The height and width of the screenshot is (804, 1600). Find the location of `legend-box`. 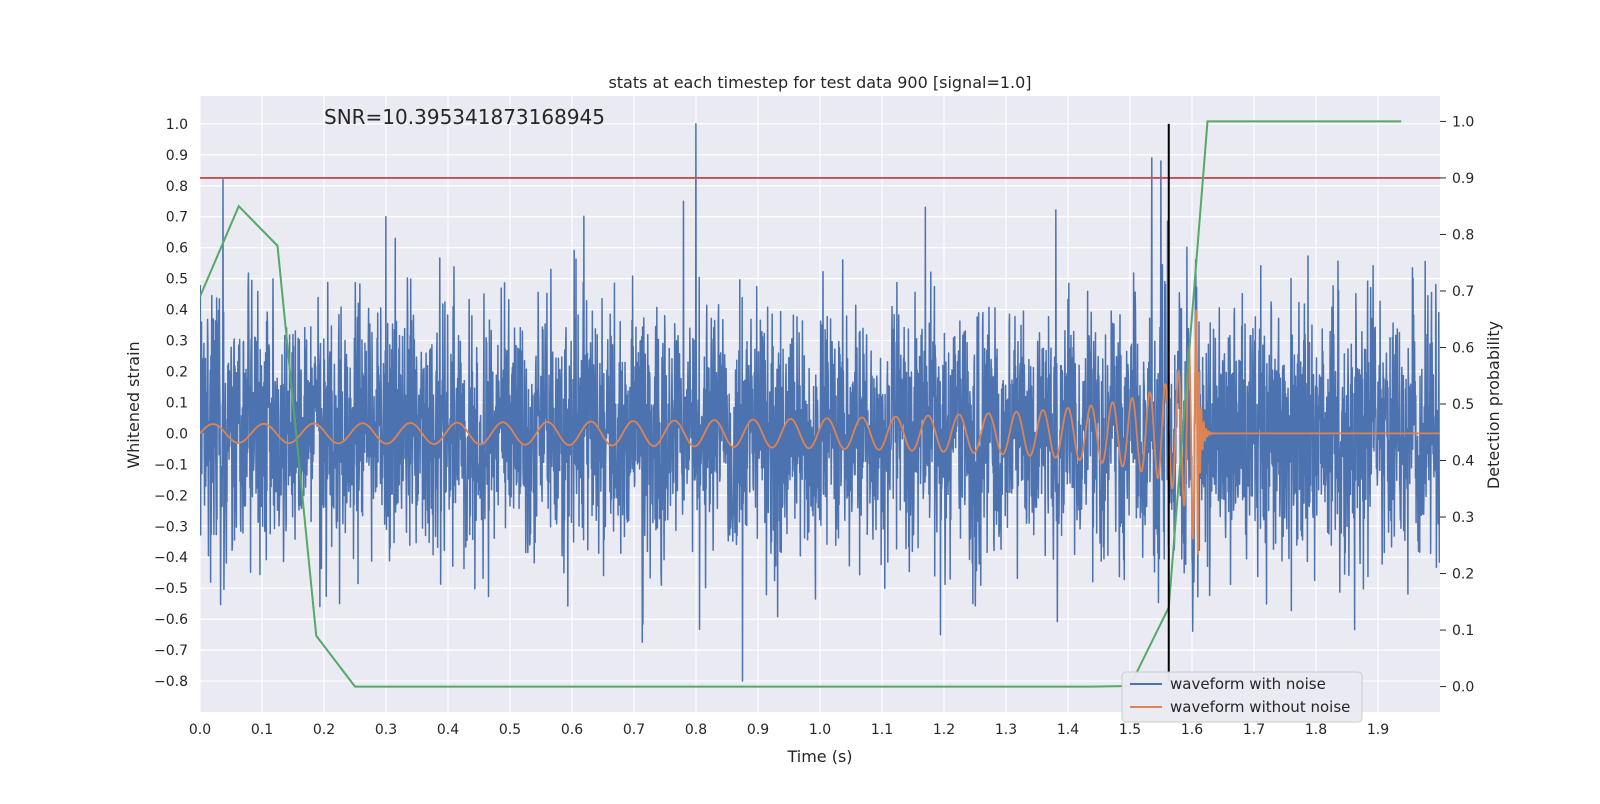

legend-box is located at coordinates (1242, 697).